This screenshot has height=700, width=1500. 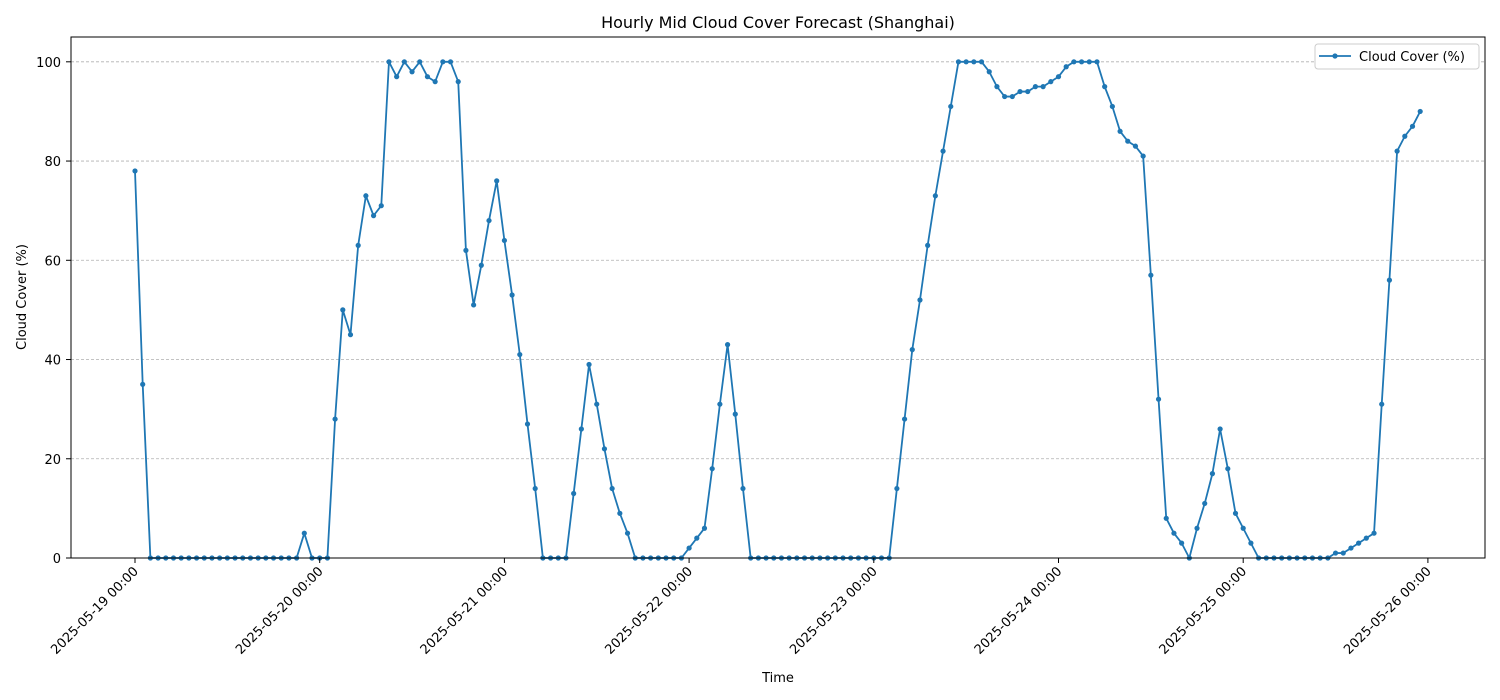 I want to click on x-tick-label: 2025-05-22 00:00, so click(x=648, y=610).